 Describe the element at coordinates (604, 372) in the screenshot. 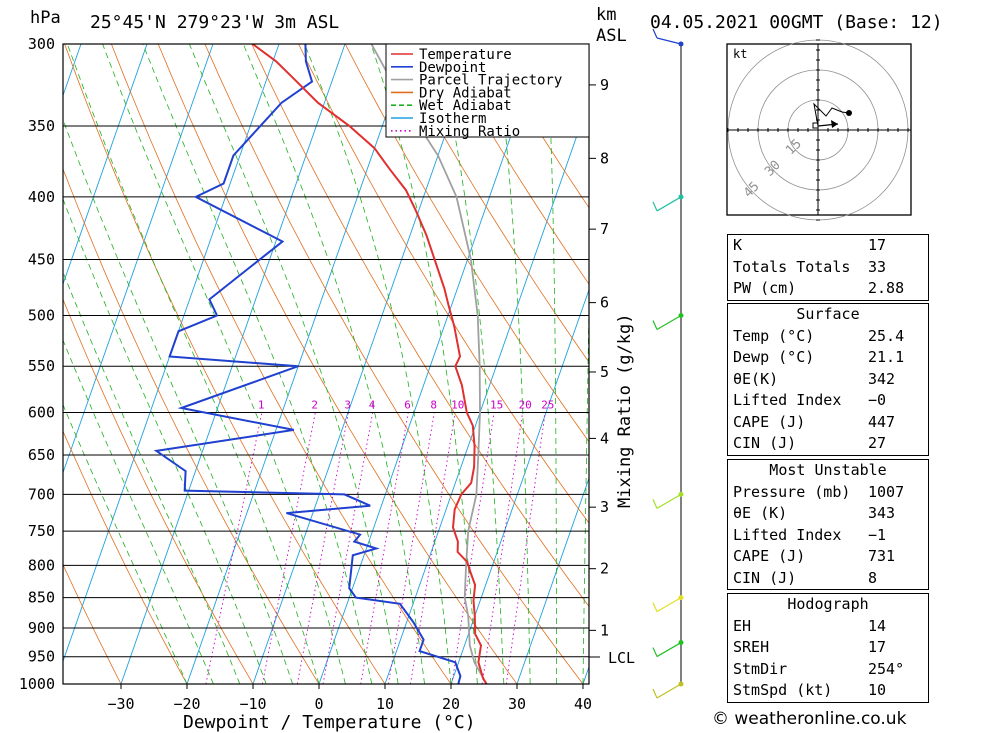

I see `height-tick-label: 5` at that location.